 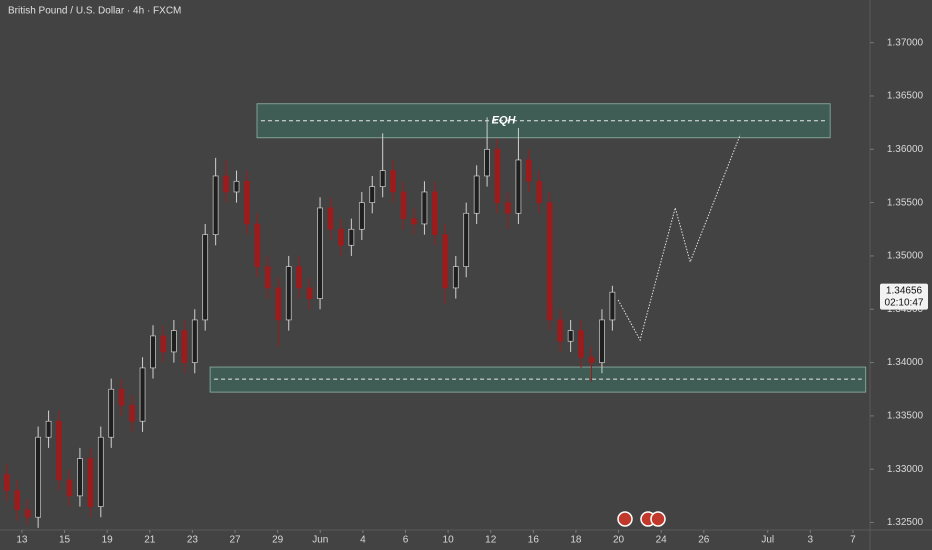 I want to click on x-tick-label: Jul, so click(x=767, y=540).